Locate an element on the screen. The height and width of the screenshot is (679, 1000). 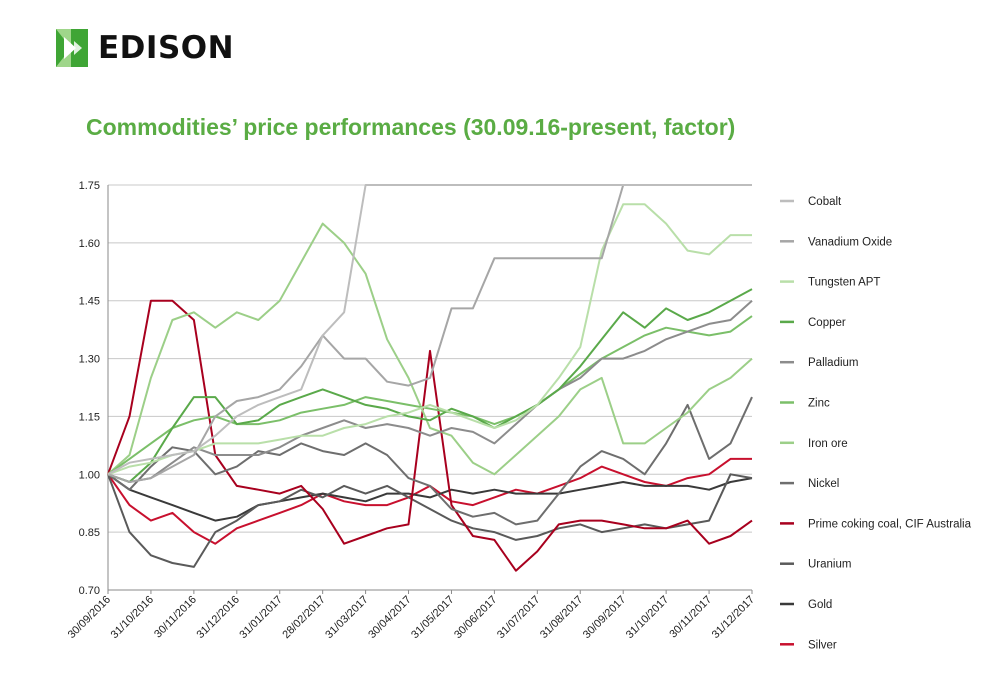
x-tick-label: 31/03/2017 is located at coordinates (346, 617).